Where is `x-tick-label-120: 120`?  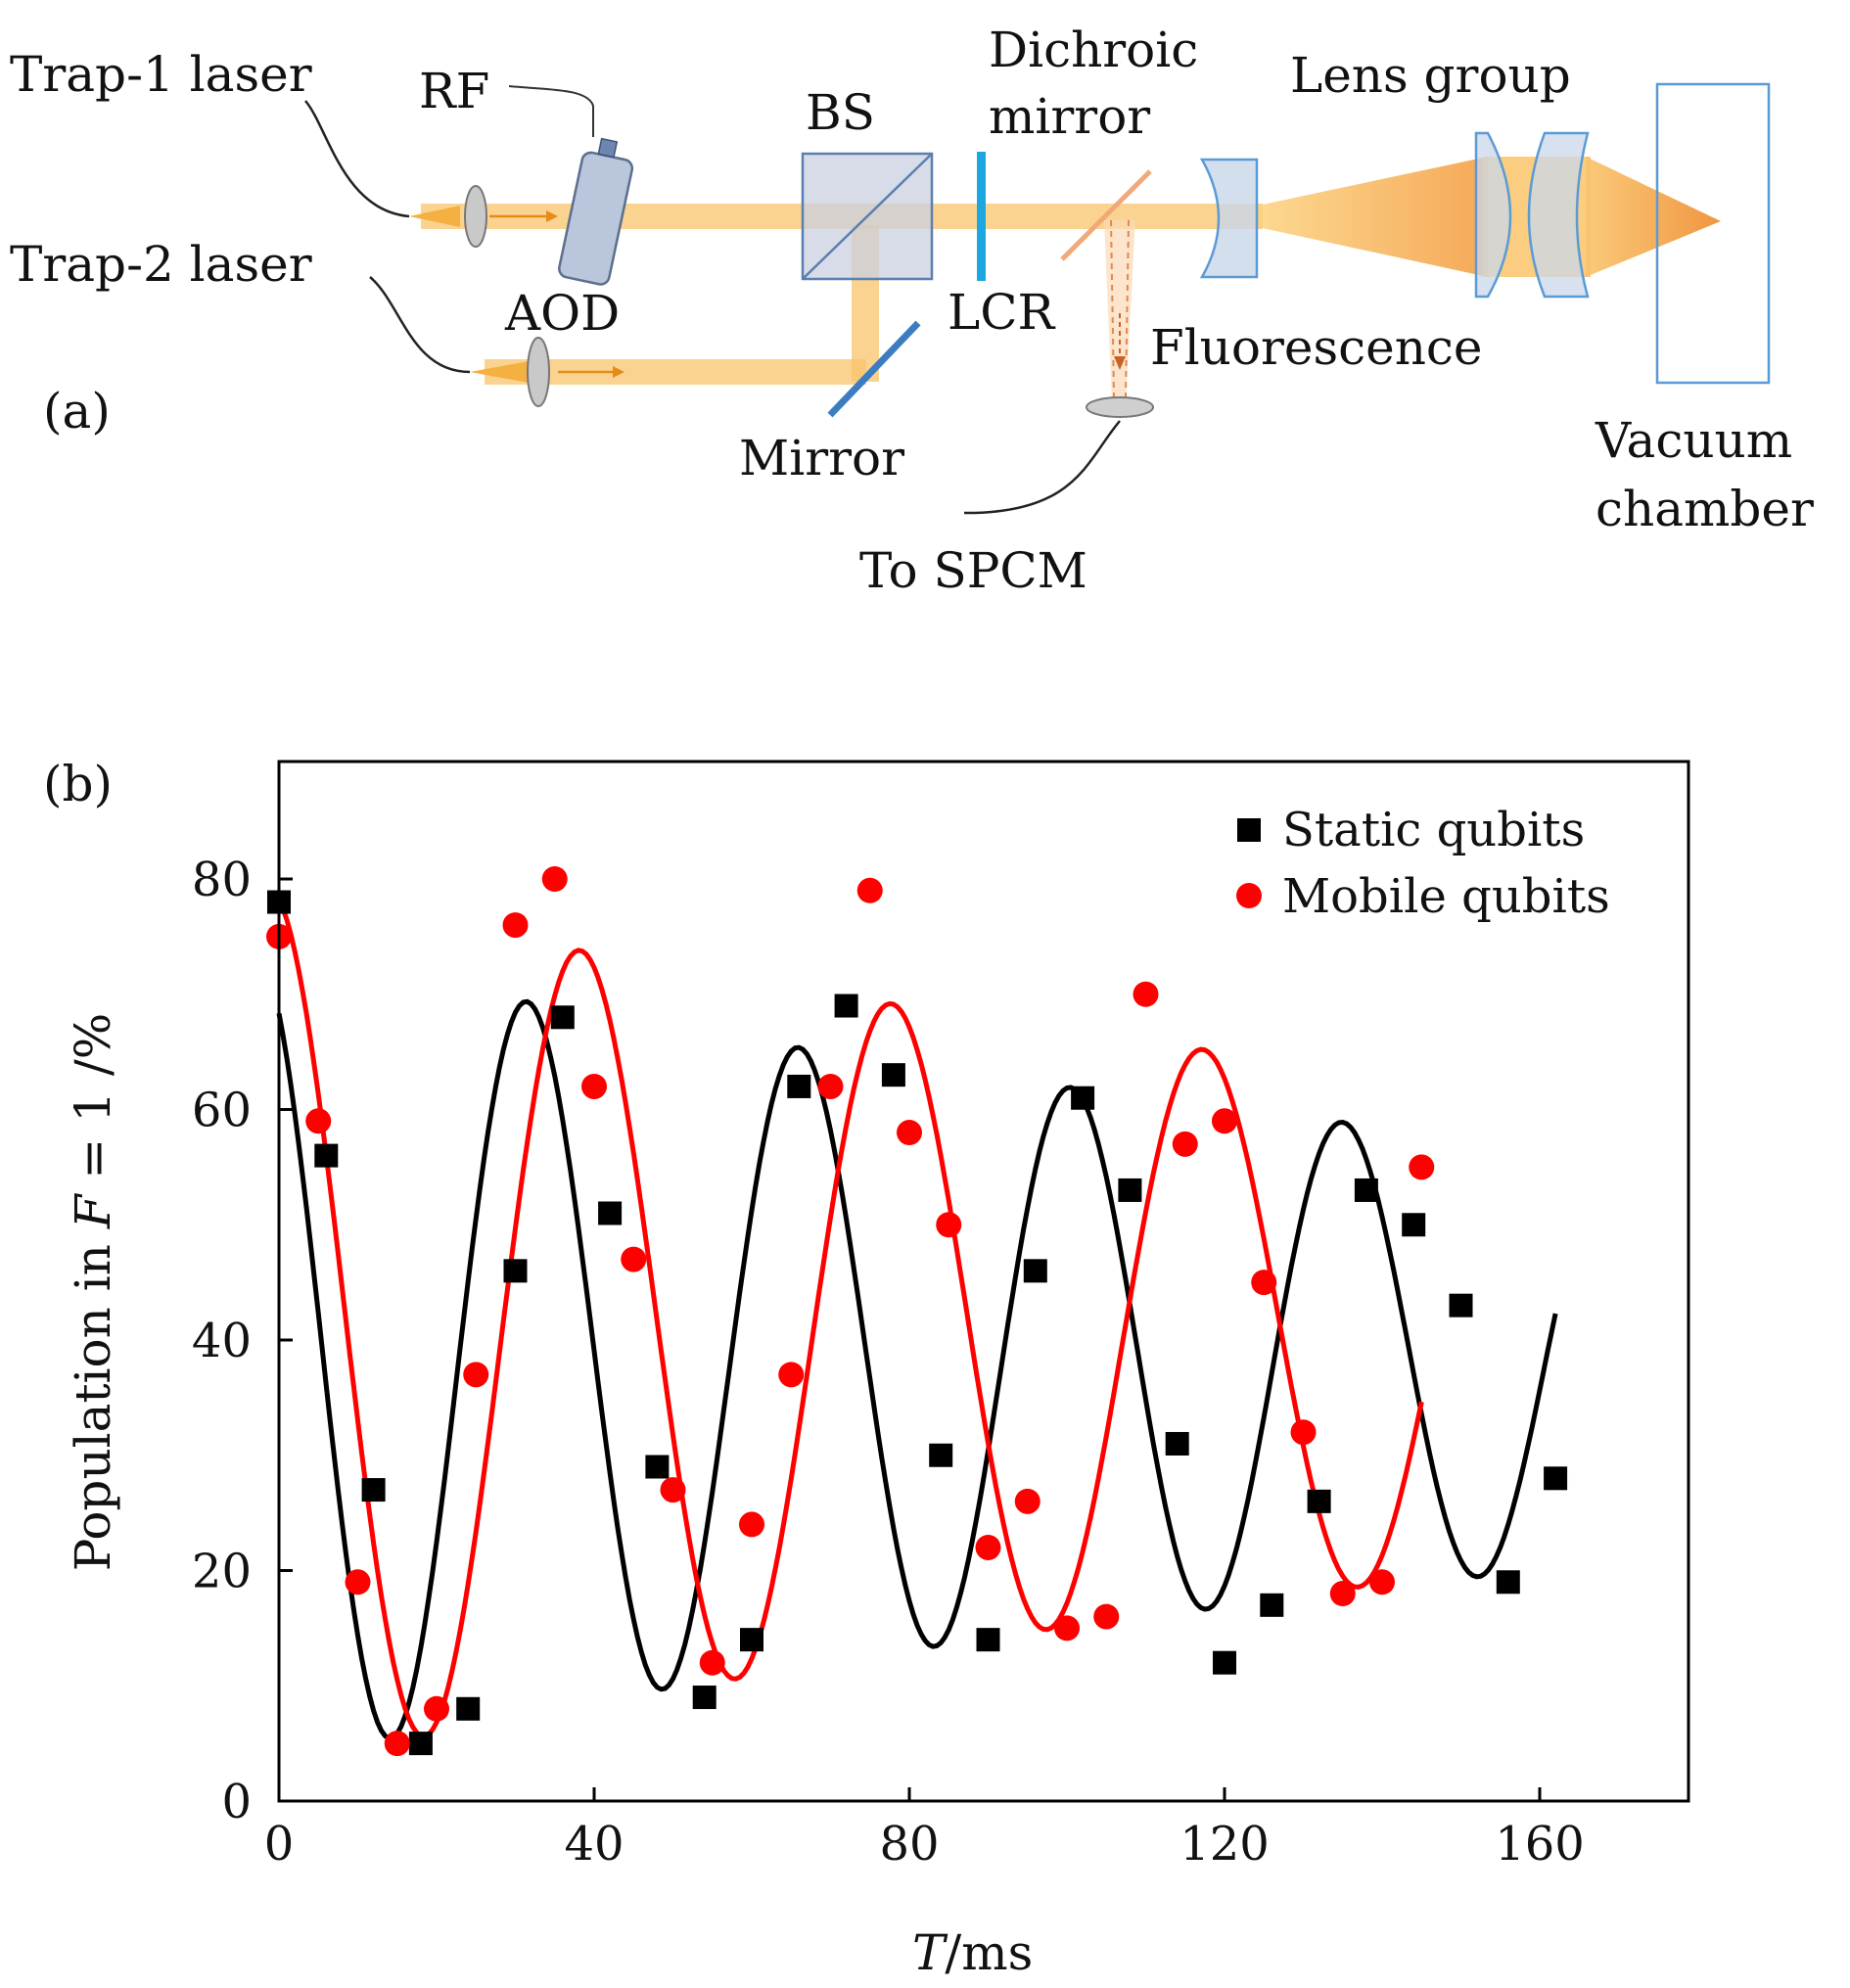 x-tick-label-120: 120 is located at coordinates (1224, 1844).